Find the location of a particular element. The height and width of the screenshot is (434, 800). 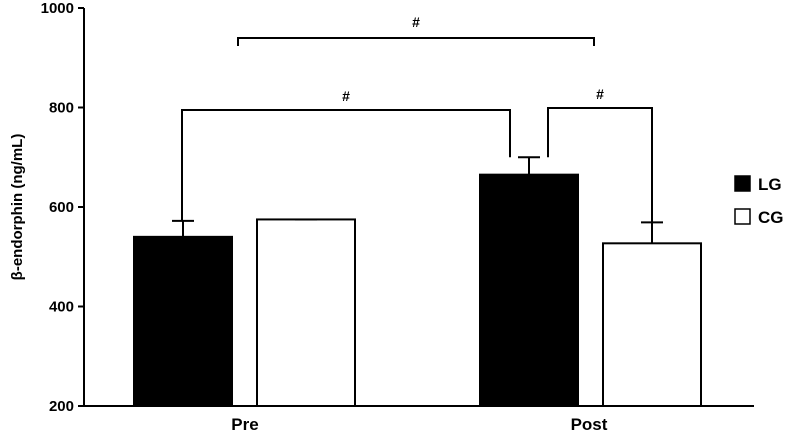

bar-lg-pre is located at coordinates (183, 321).